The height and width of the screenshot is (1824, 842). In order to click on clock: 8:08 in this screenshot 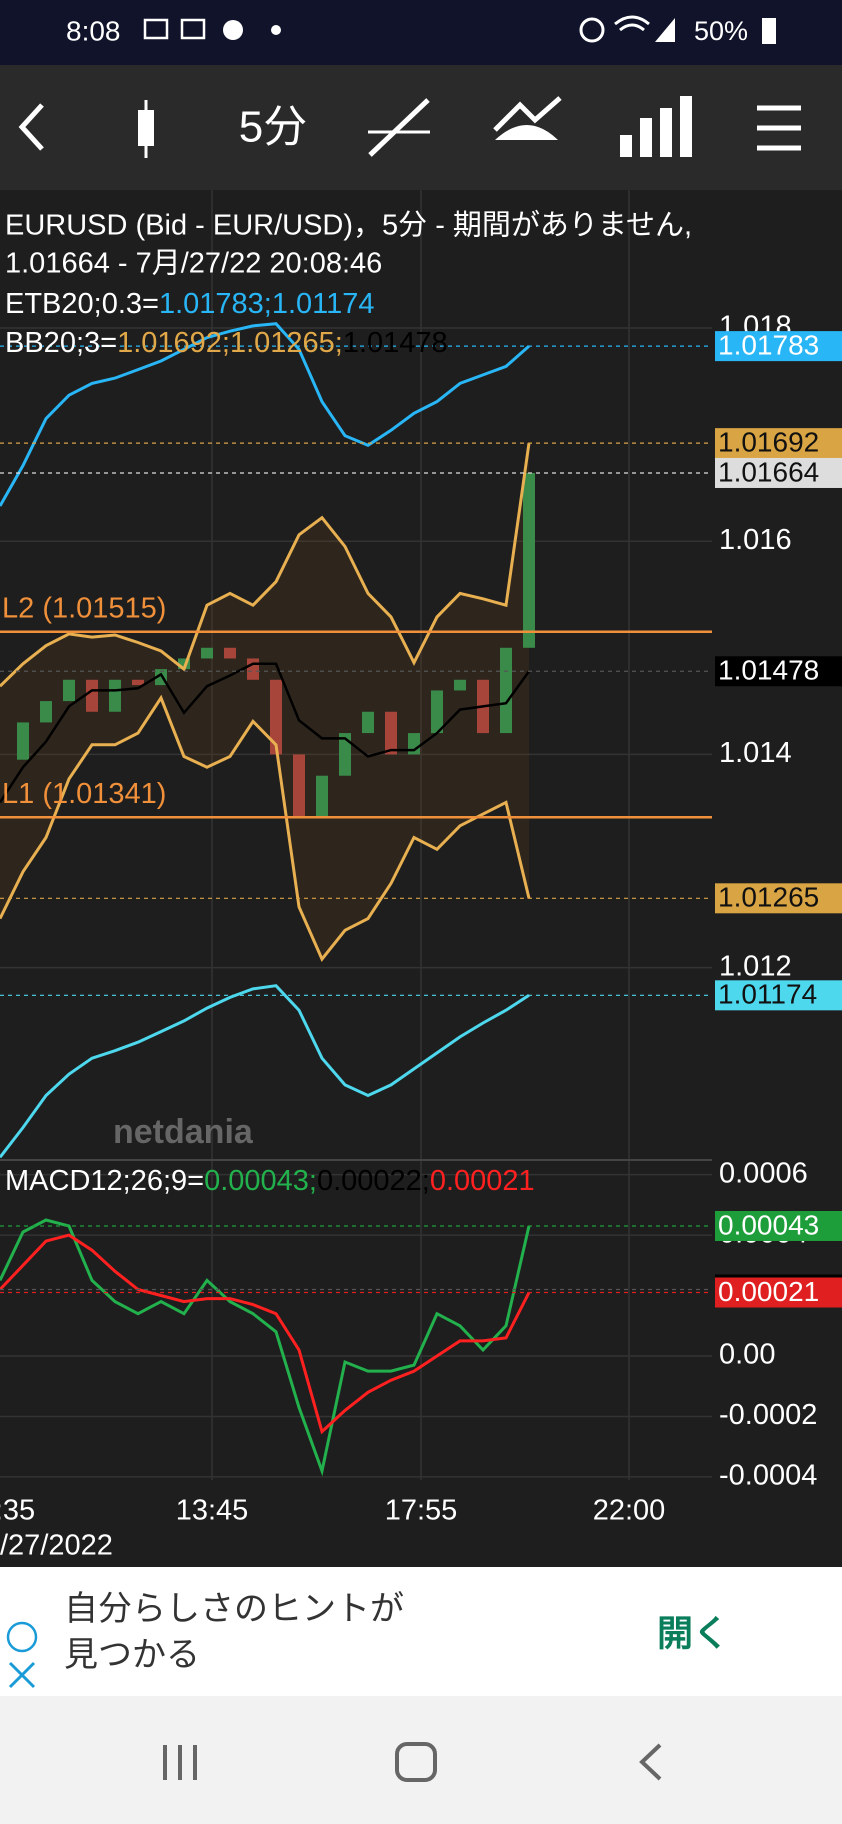, I will do `click(93, 30)`.